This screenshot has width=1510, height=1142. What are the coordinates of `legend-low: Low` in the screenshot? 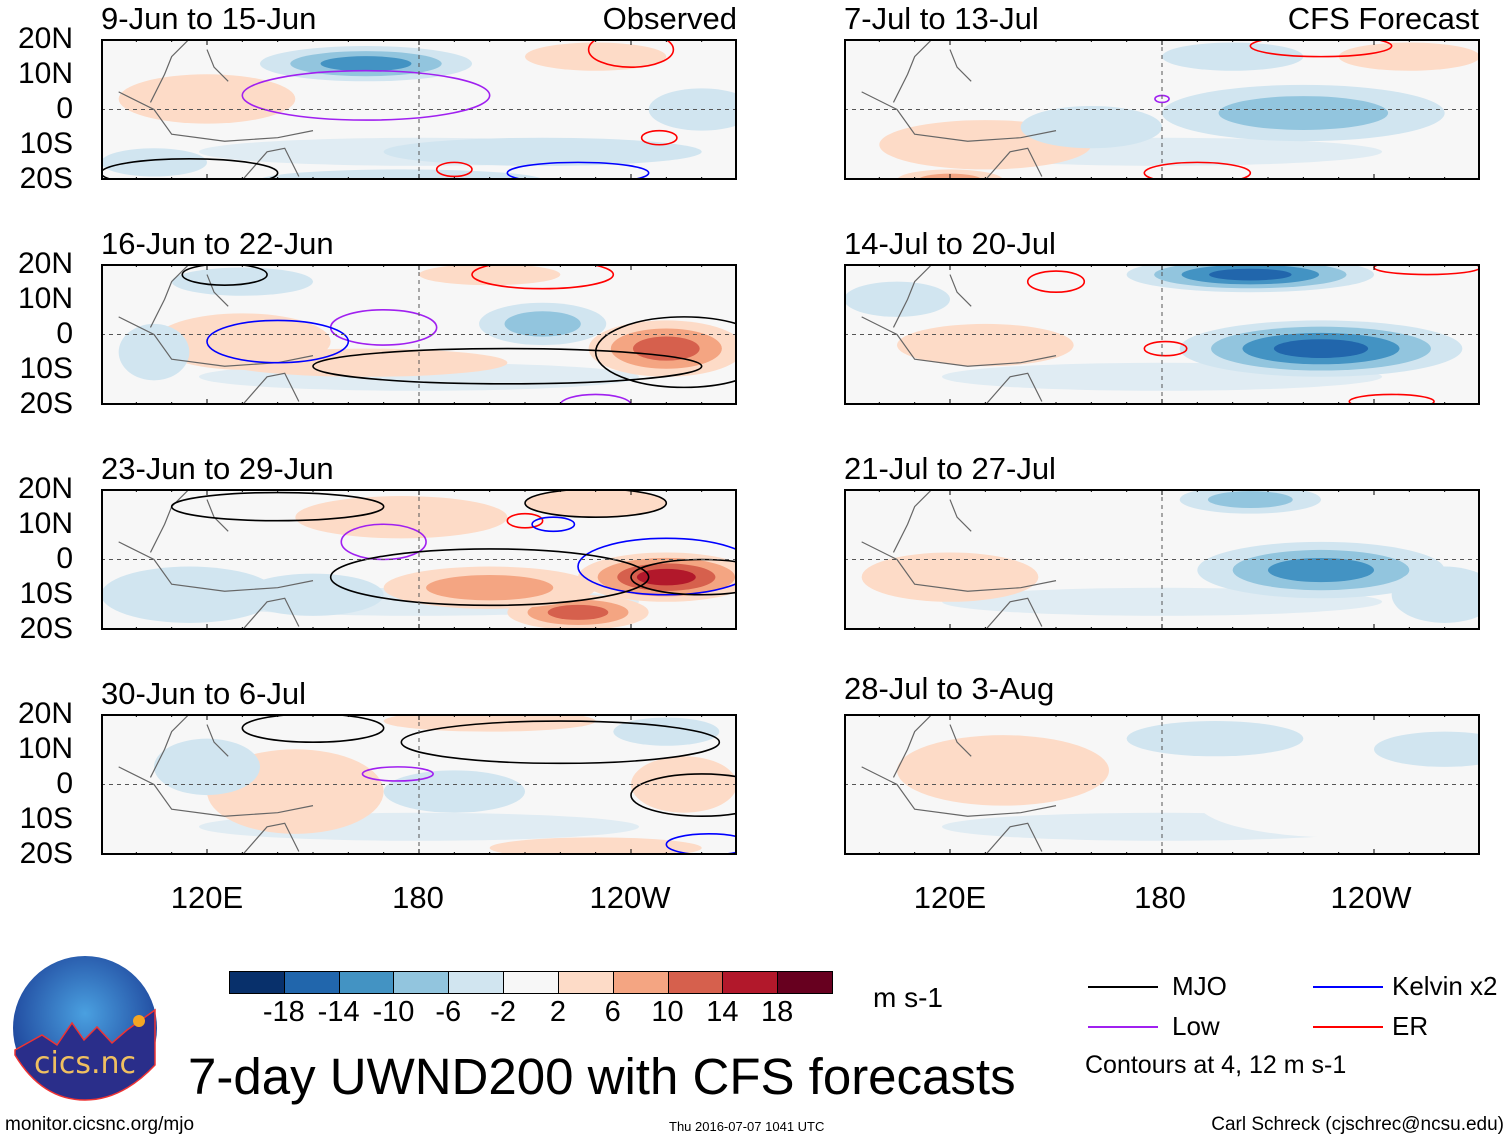 It's located at (1196, 1026).